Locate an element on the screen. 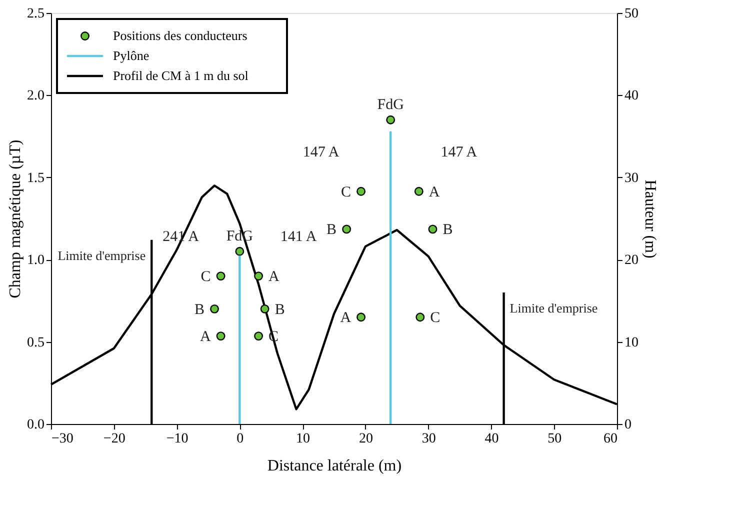 This screenshot has width=737, height=511. x-tick-label: 60 is located at coordinates (611, 439).